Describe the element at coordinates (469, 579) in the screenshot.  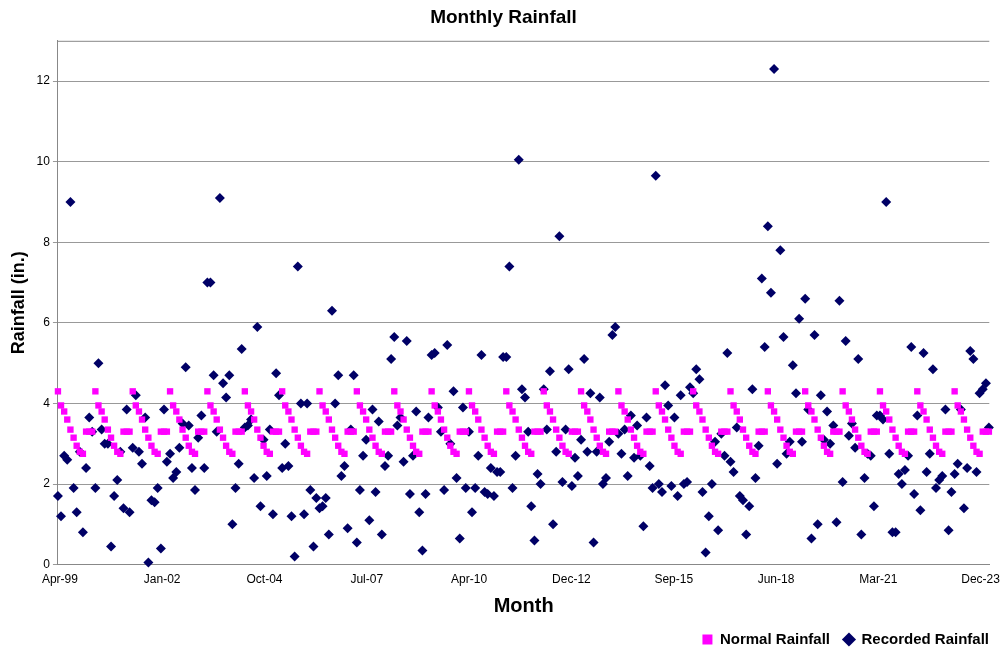
I see `x-tick-label: Apr-10` at that location.